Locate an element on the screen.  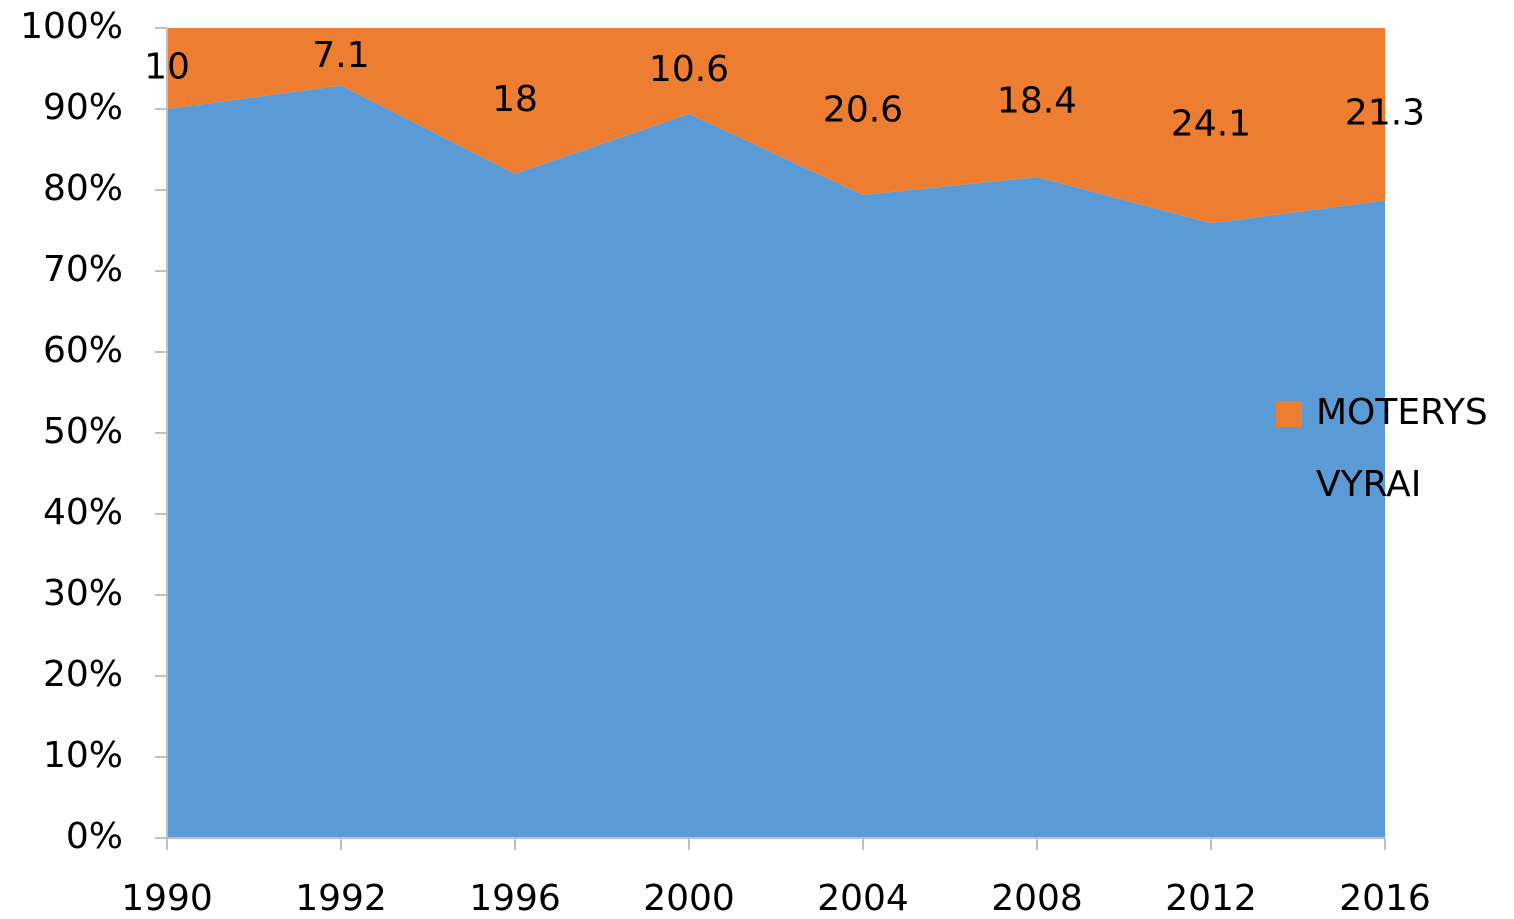
x-tick-label: 1990 is located at coordinates (167, 898).